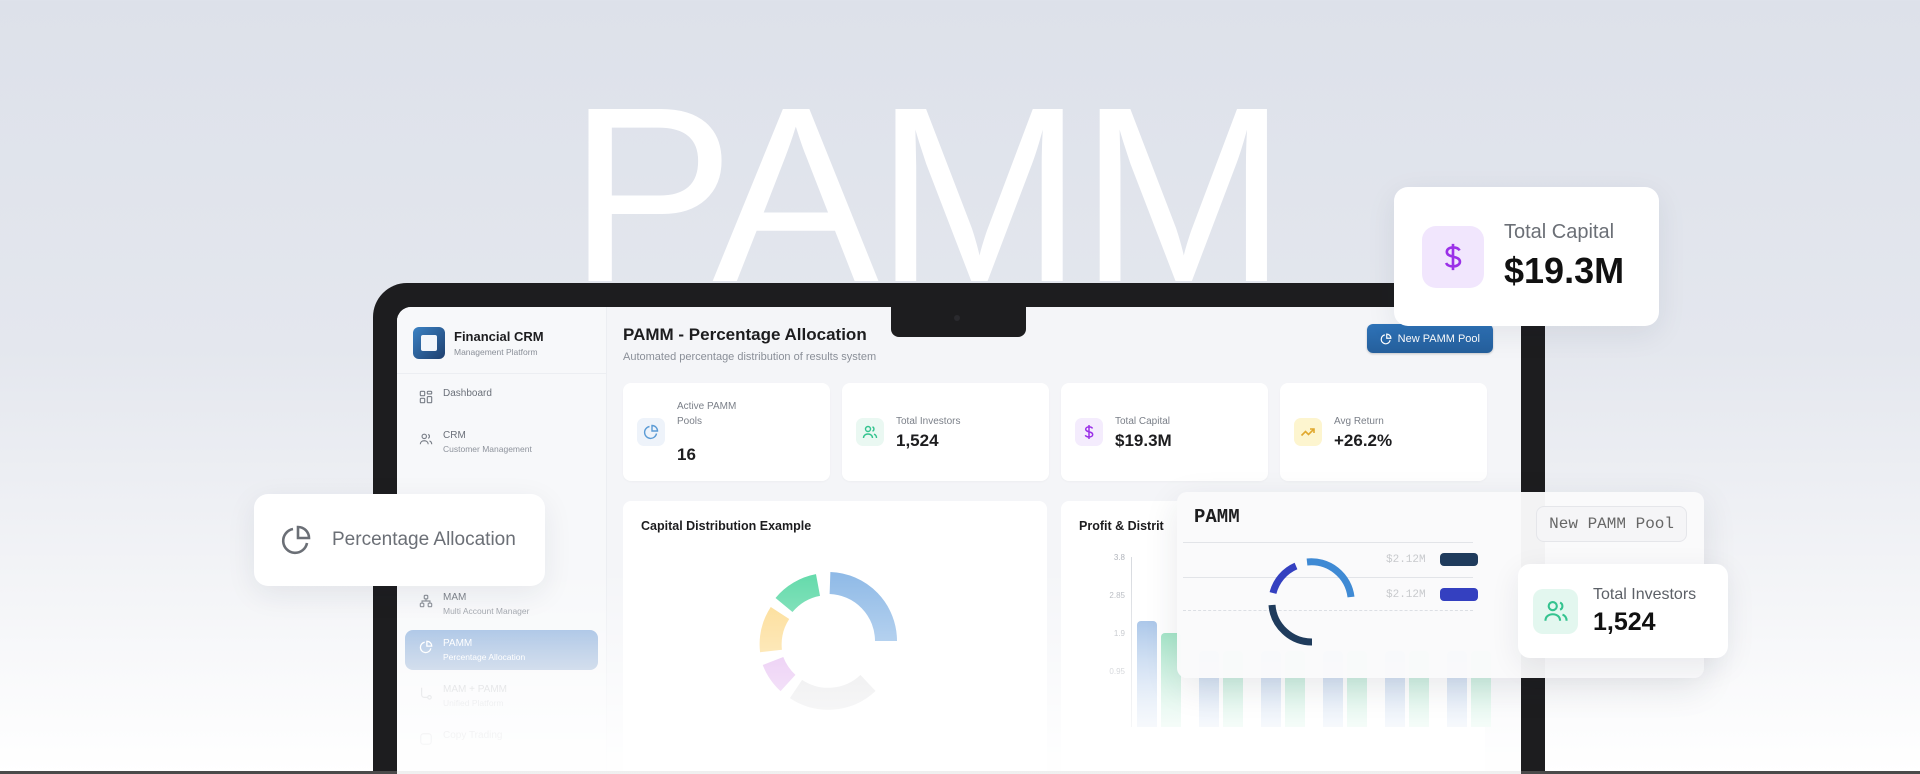 The image size is (1920, 774). What do you see at coordinates (501, 696) in the screenshot?
I see `sidebar-item-mam-pamm: MAM + PAMM Unified Platform` at bounding box center [501, 696].